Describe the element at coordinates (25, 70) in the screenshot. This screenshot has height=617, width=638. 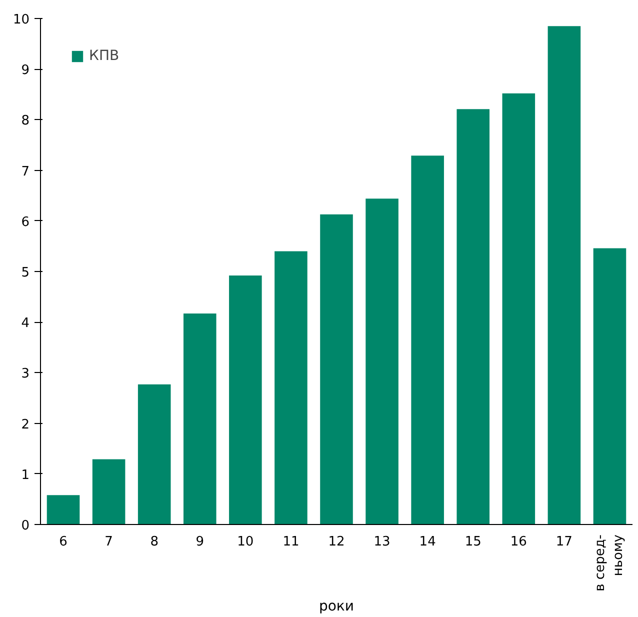
I see `y-tick-label: 9` at that location.